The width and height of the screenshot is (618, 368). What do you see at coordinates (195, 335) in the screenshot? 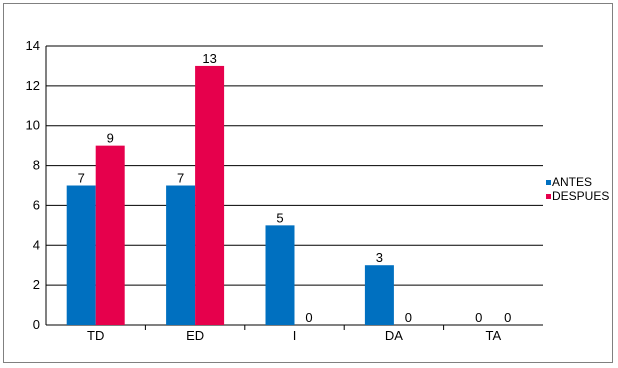
I see `x-tick-label-ed: ED` at bounding box center [195, 335].